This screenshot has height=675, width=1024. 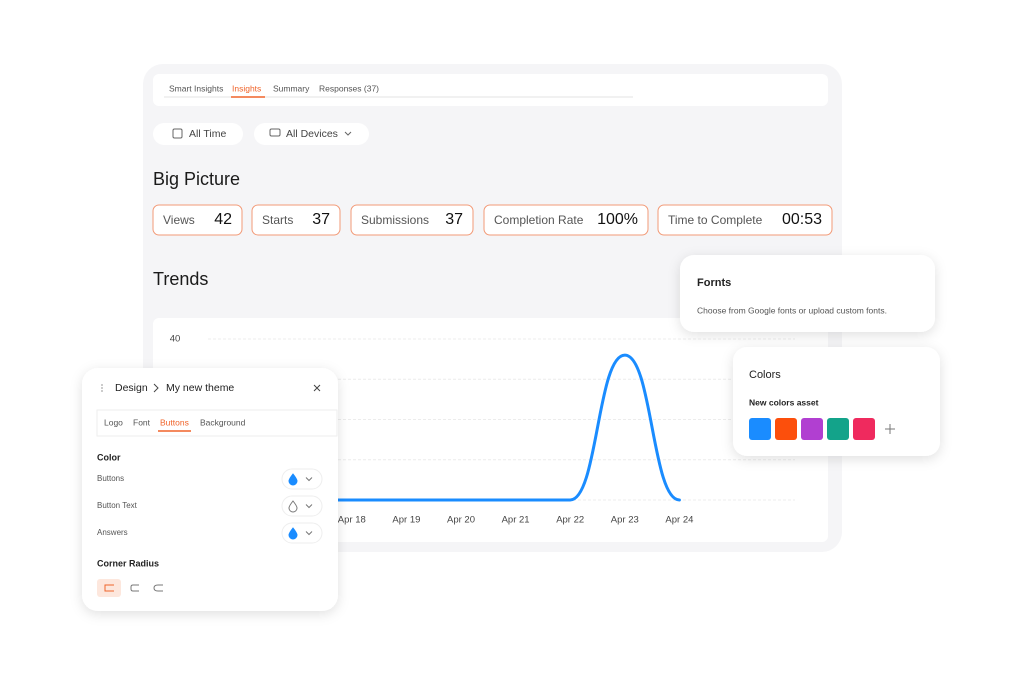 What do you see at coordinates (112, 532) in the screenshot?
I see `row-label: Answers` at bounding box center [112, 532].